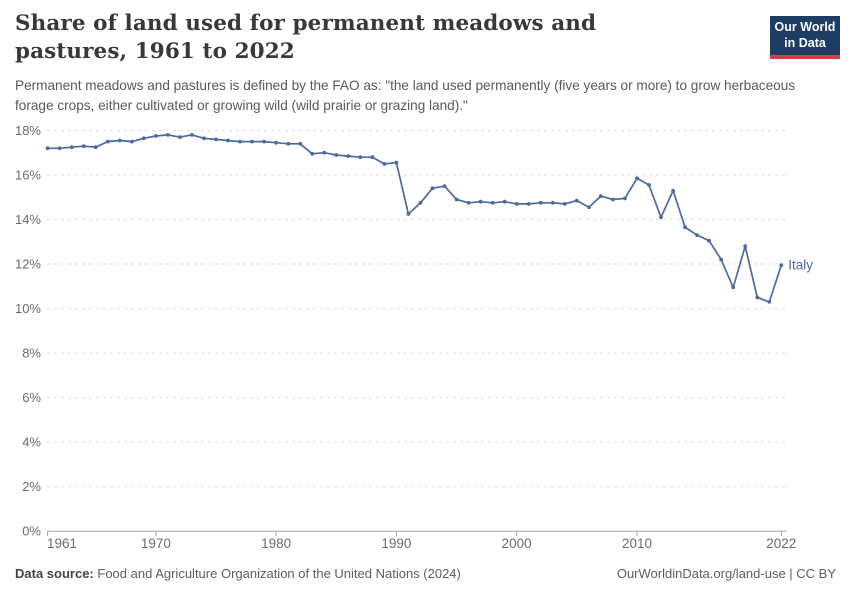  I want to click on y-axis-tick-label: 18%, so click(28, 130).